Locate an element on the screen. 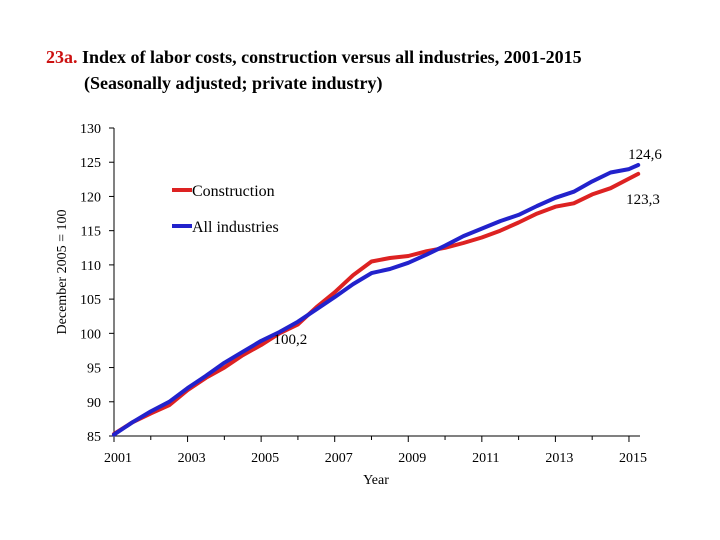  data-annotation: 124,6 is located at coordinates (645, 155).